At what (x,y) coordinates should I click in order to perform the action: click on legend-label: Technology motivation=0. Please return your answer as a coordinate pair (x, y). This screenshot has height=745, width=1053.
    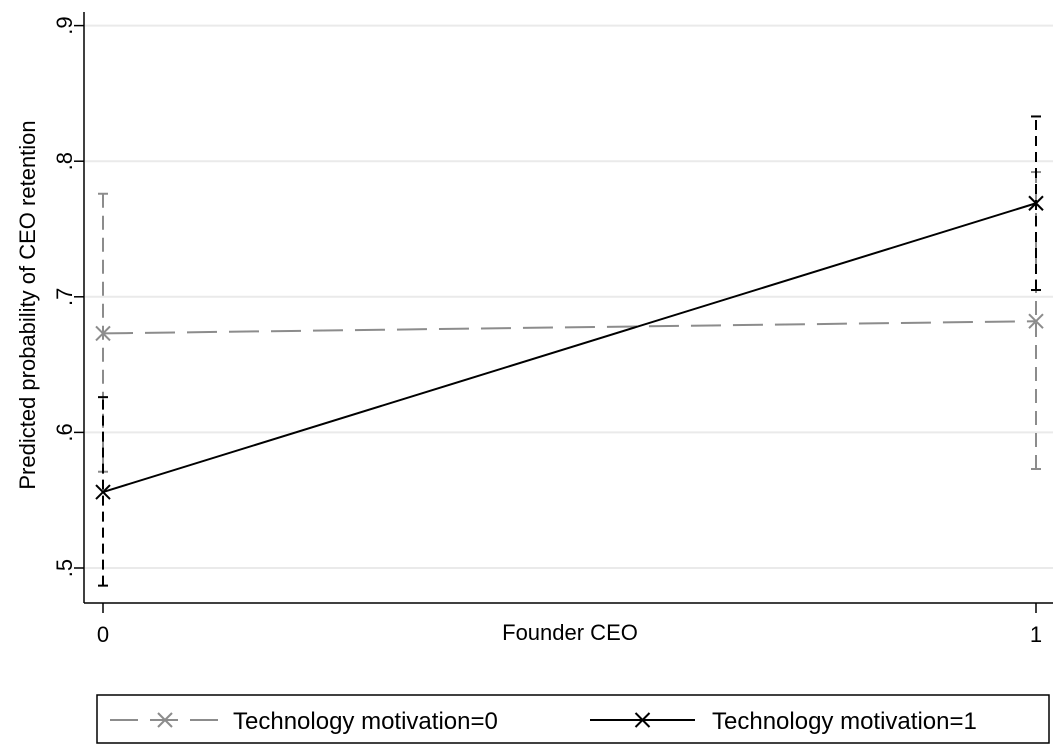
    Looking at the image, I should click on (365, 721).